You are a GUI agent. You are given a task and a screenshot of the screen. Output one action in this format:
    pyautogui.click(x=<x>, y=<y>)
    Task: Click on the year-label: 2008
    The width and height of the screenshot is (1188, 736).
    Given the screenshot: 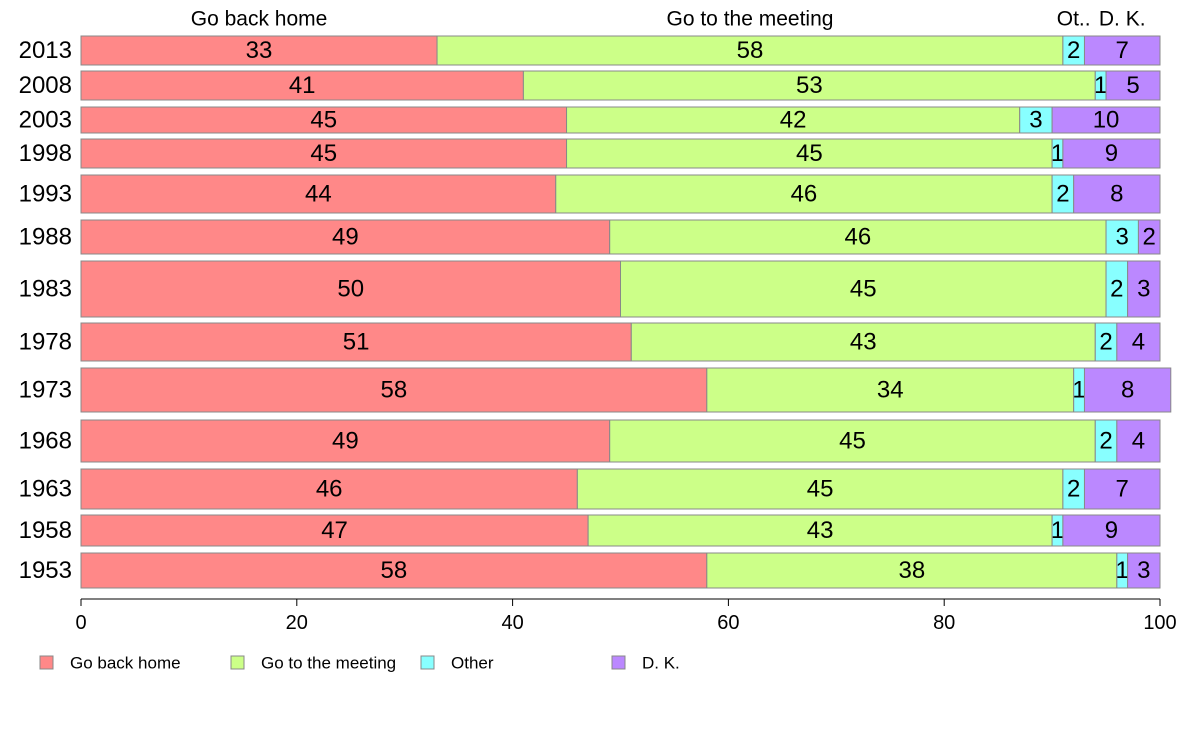 What is the action you would take?
    pyautogui.click(x=45, y=85)
    